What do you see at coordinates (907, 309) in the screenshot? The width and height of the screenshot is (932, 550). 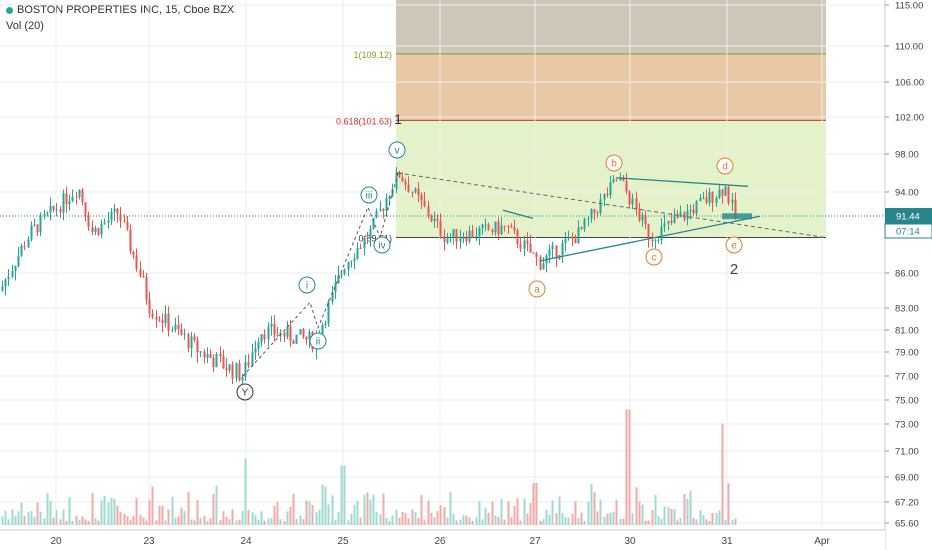 I see `price-tick-label: 83.00` at bounding box center [907, 309].